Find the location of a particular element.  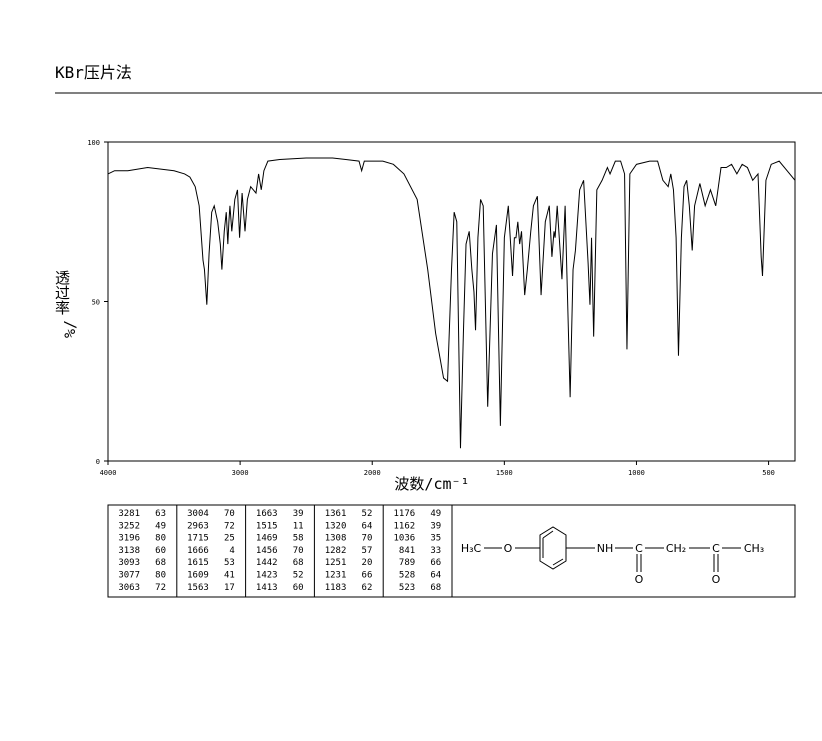

wavenumber: 2963 is located at coordinates (198, 526).